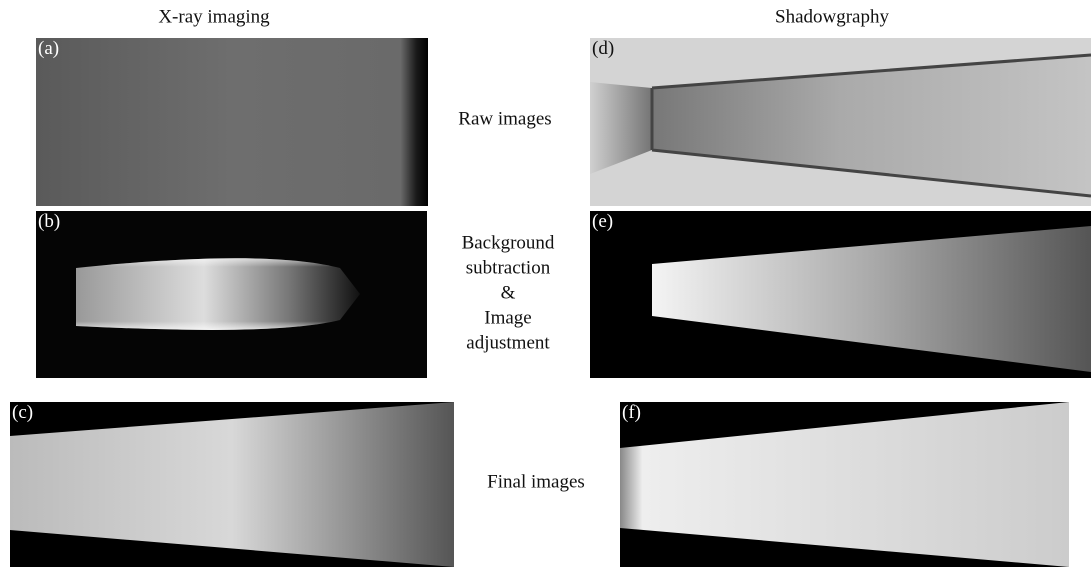 The height and width of the screenshot is (567, 1091). I want to click on column-title: X-ray imaging, so click(214, 16).